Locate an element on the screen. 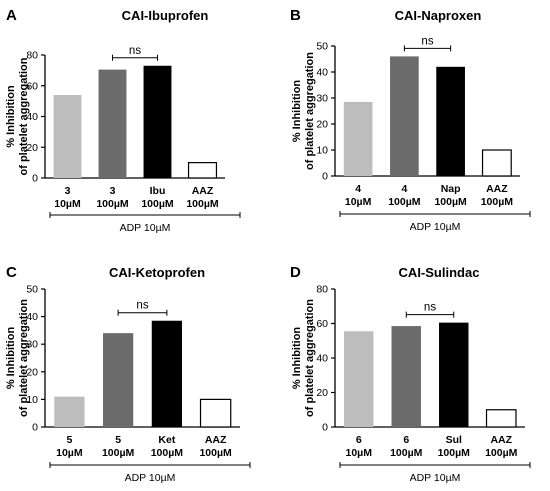 This screenshot has width=550, height=491. x-tick-label: Ibu is located at coordinates (158, 191).